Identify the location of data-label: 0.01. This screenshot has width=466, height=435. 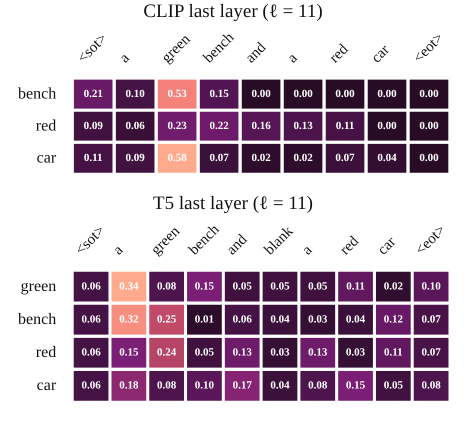
(204, 320).